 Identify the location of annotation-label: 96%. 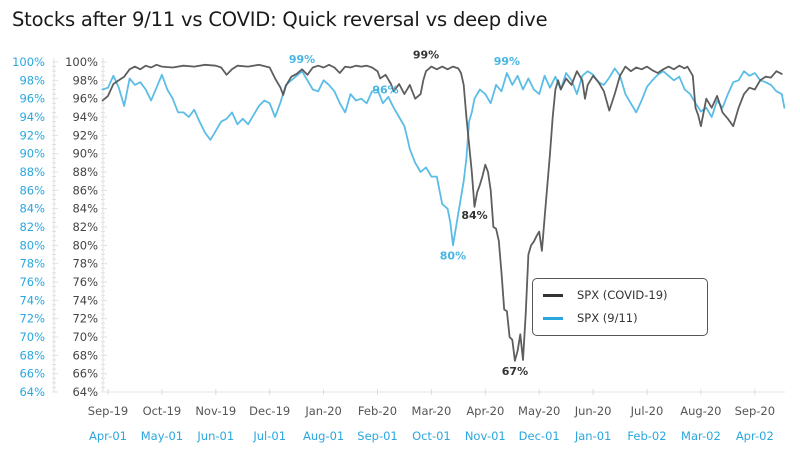
(385, 90).